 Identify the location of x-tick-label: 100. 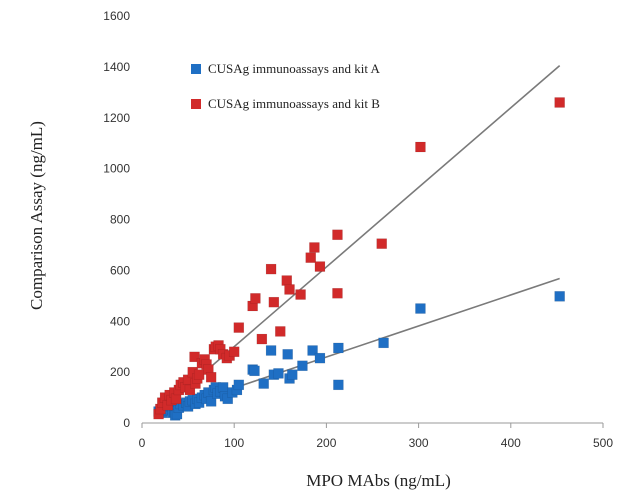
(234, 443).